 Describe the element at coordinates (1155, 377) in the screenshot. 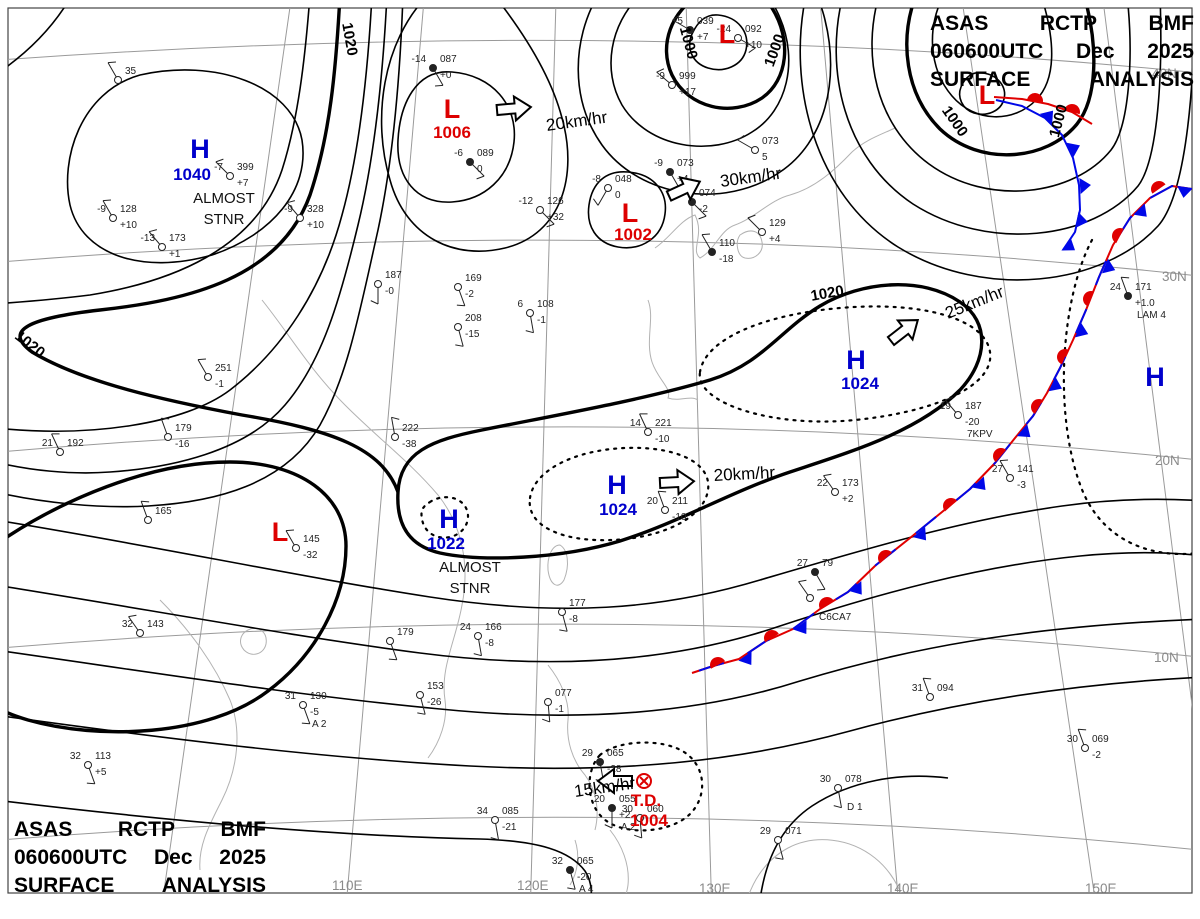

I see `pressure-symbol: H` at that location.